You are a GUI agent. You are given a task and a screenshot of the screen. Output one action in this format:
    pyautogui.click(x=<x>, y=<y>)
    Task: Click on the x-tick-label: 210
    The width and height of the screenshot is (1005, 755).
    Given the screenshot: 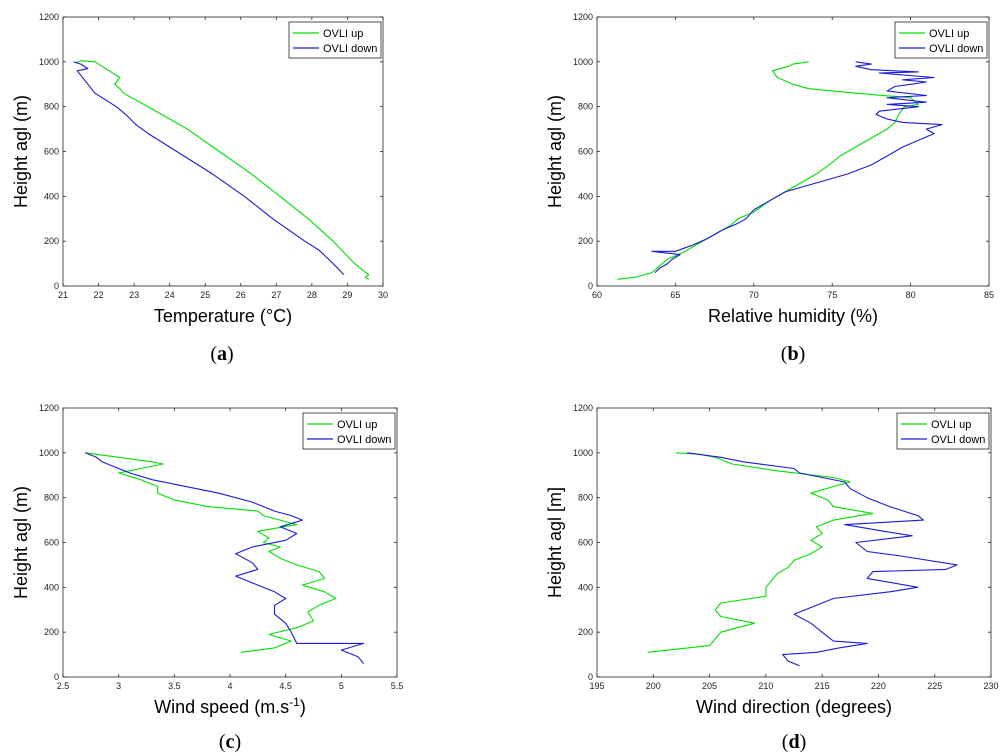 What is the action you would take?
    pyautogui.click(x=765, y=686)
    